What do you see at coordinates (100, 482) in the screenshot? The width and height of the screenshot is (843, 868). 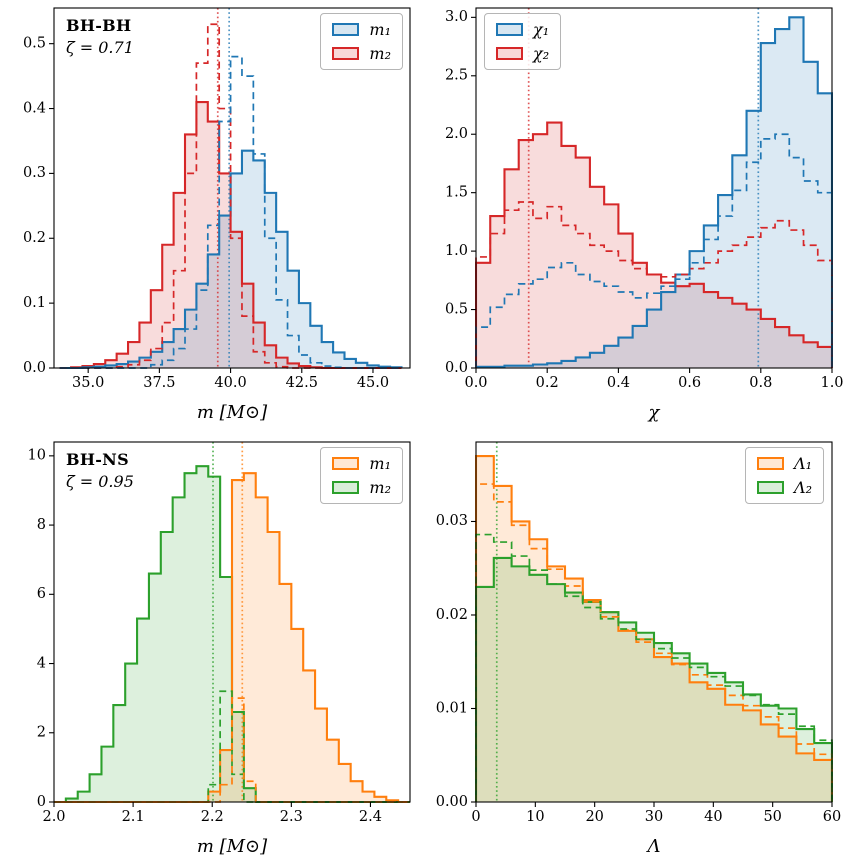 I see `zeta-value-label: ζ = 0.95` at bounding box center [100, 482].